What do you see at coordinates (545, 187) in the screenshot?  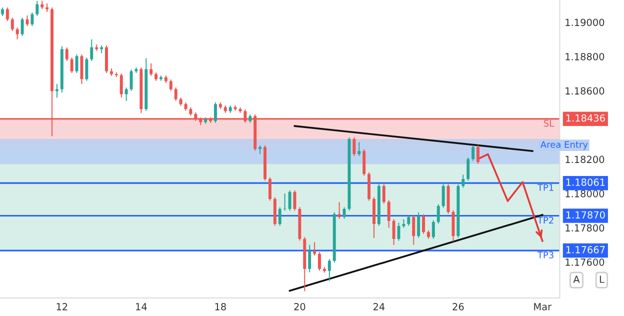 I see `ref-line-label: TP1` at bounding box center [545, 187].